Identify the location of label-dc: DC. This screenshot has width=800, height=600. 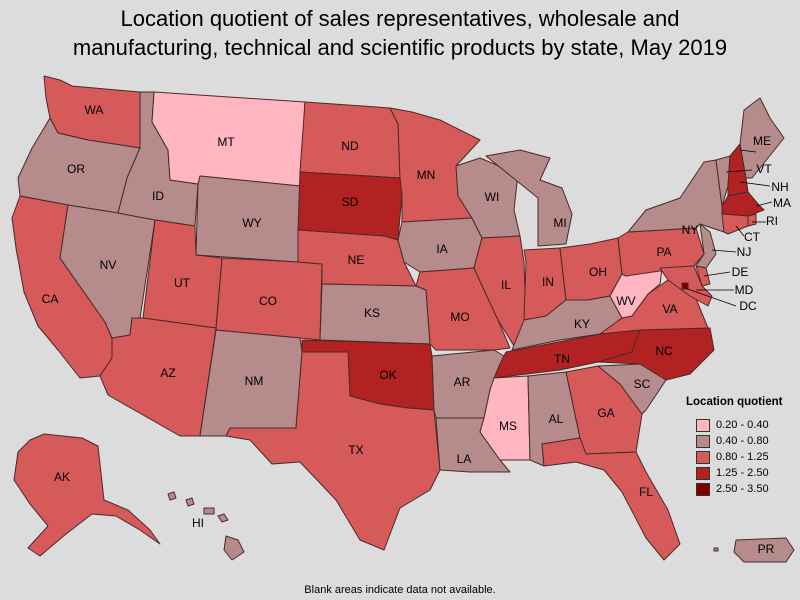
(748, 306).